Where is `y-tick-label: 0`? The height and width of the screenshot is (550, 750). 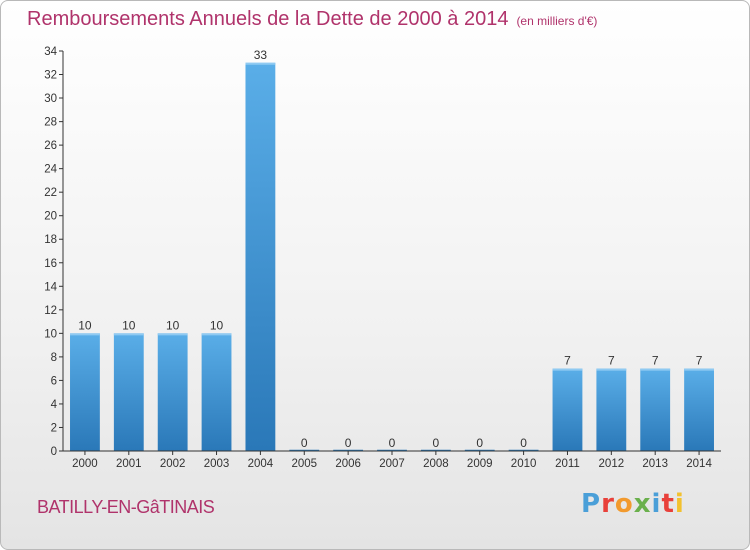 y-tick-label: 0 is located at coordinates (54, 452).